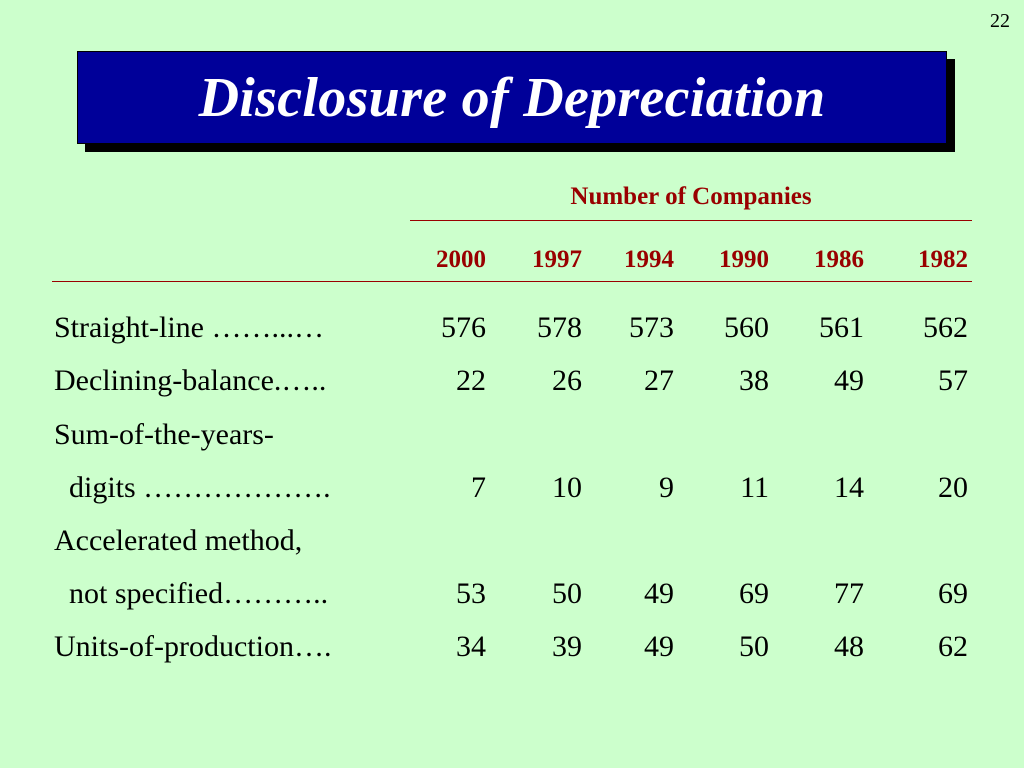 The height and width of the screenshot is (768, 1024). Describe the element at coordinates (849, 646) in the screenshot. I see `table-cell: 48` at that location.